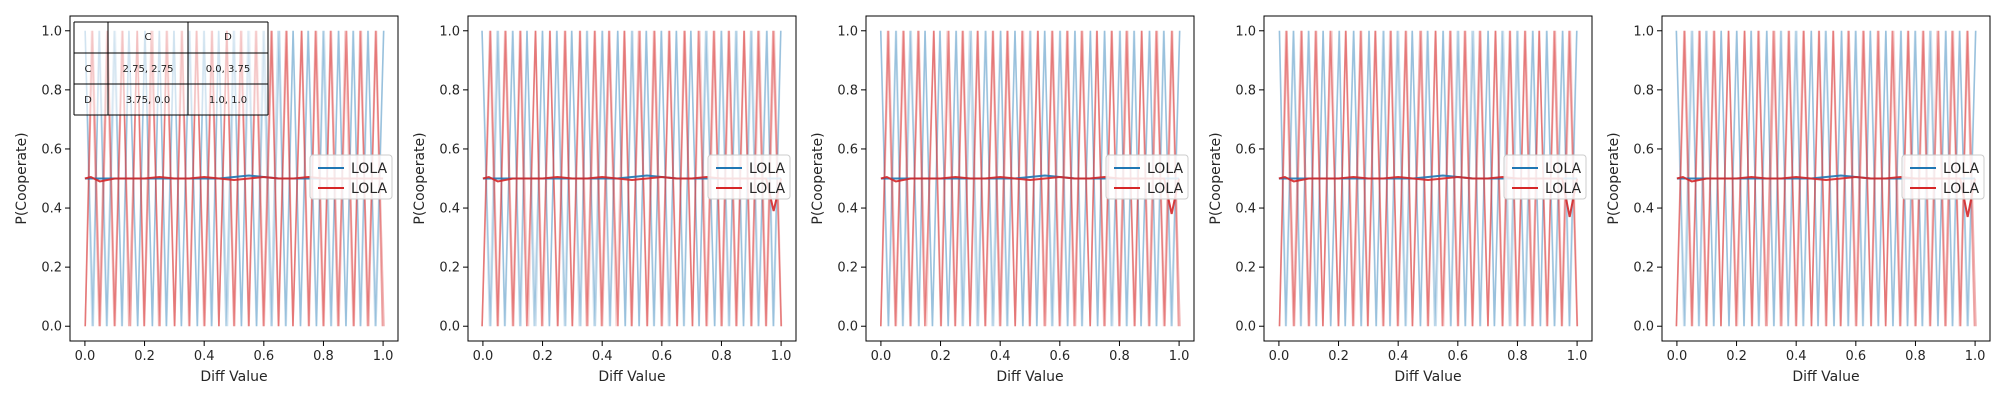 The height and width of the screenshot is (400, 2000). I want to click on table-cell: 2.75, 2.75, so click(148, 69).